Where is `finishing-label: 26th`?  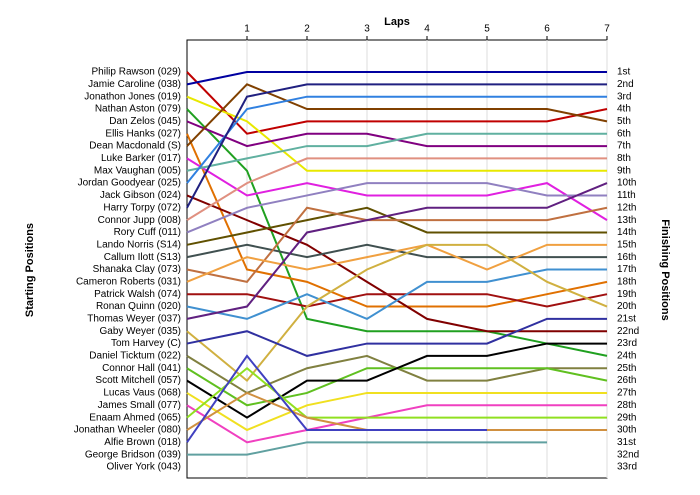 finishing-label: 26th is located at coordinates (626, 380).